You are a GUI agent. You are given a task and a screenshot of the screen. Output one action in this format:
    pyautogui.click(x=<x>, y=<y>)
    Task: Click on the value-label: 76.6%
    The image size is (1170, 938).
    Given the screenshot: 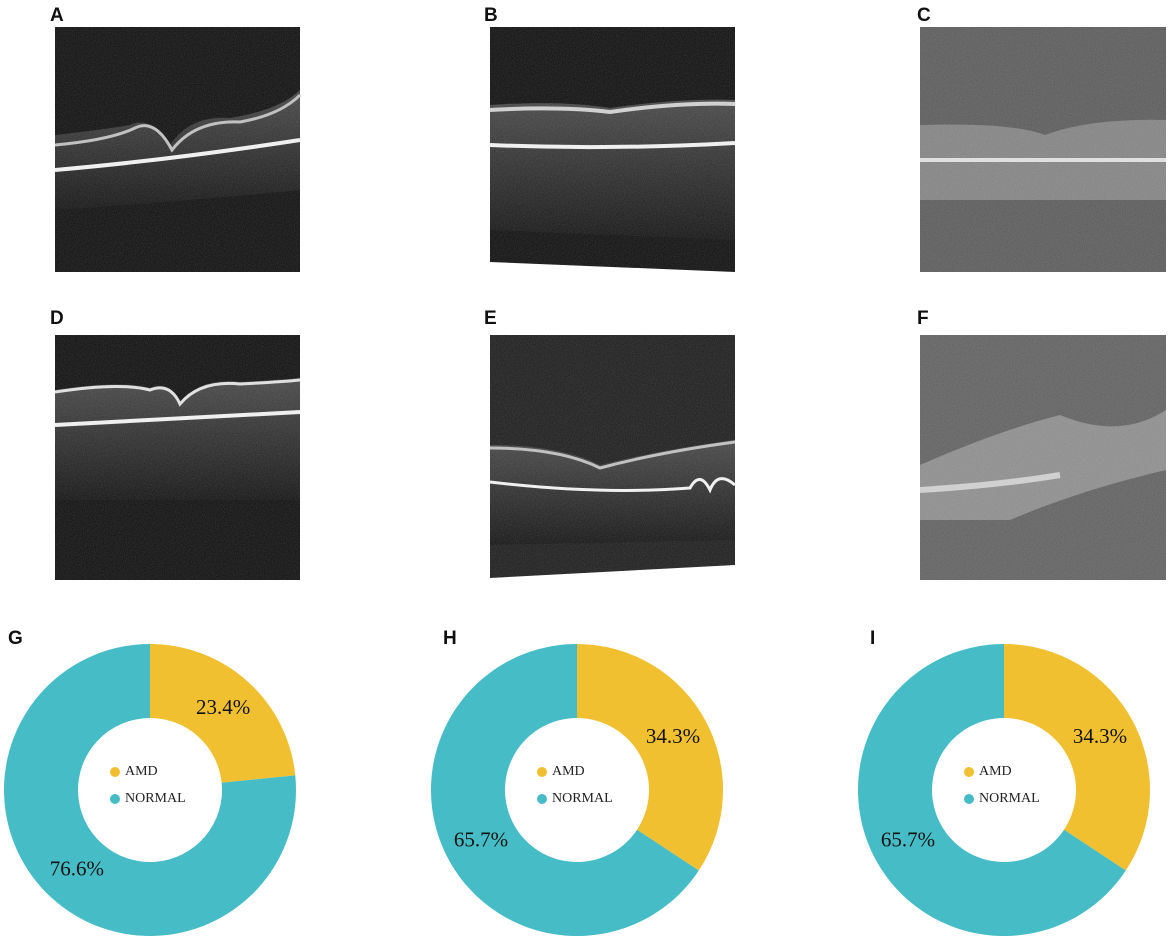 What is the action you would take?
    pyautogui.click(x=77, y=869)
    